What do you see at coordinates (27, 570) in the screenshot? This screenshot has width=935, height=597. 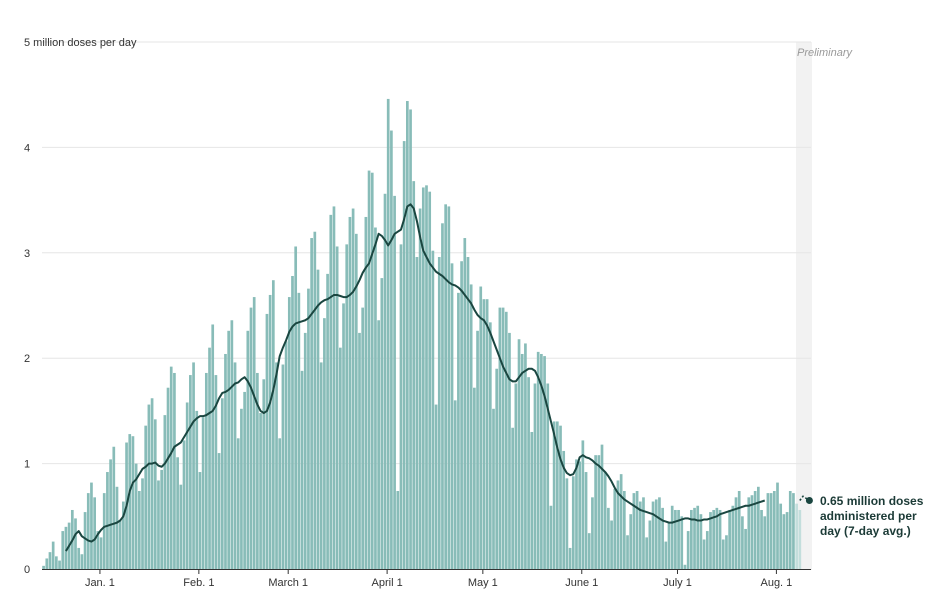 I see `y-tick-label: 0` at bounding box center [27, 570].